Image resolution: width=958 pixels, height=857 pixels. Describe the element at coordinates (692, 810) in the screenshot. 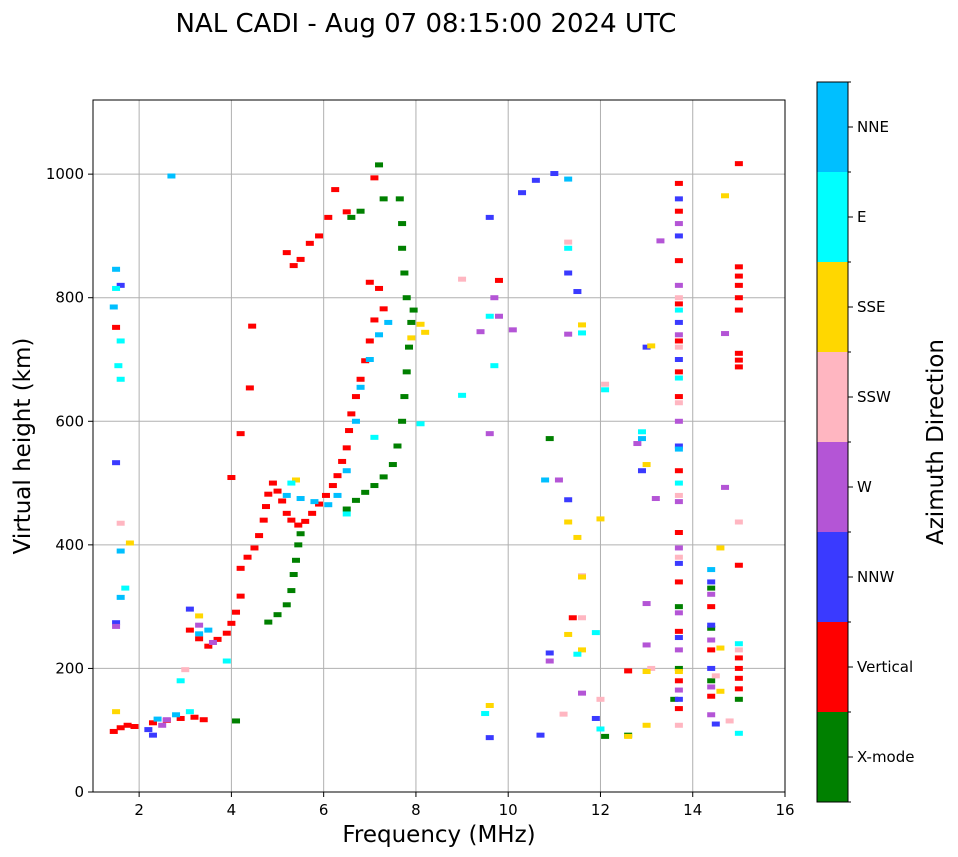

I see `x-tick-label: 14` at that location.